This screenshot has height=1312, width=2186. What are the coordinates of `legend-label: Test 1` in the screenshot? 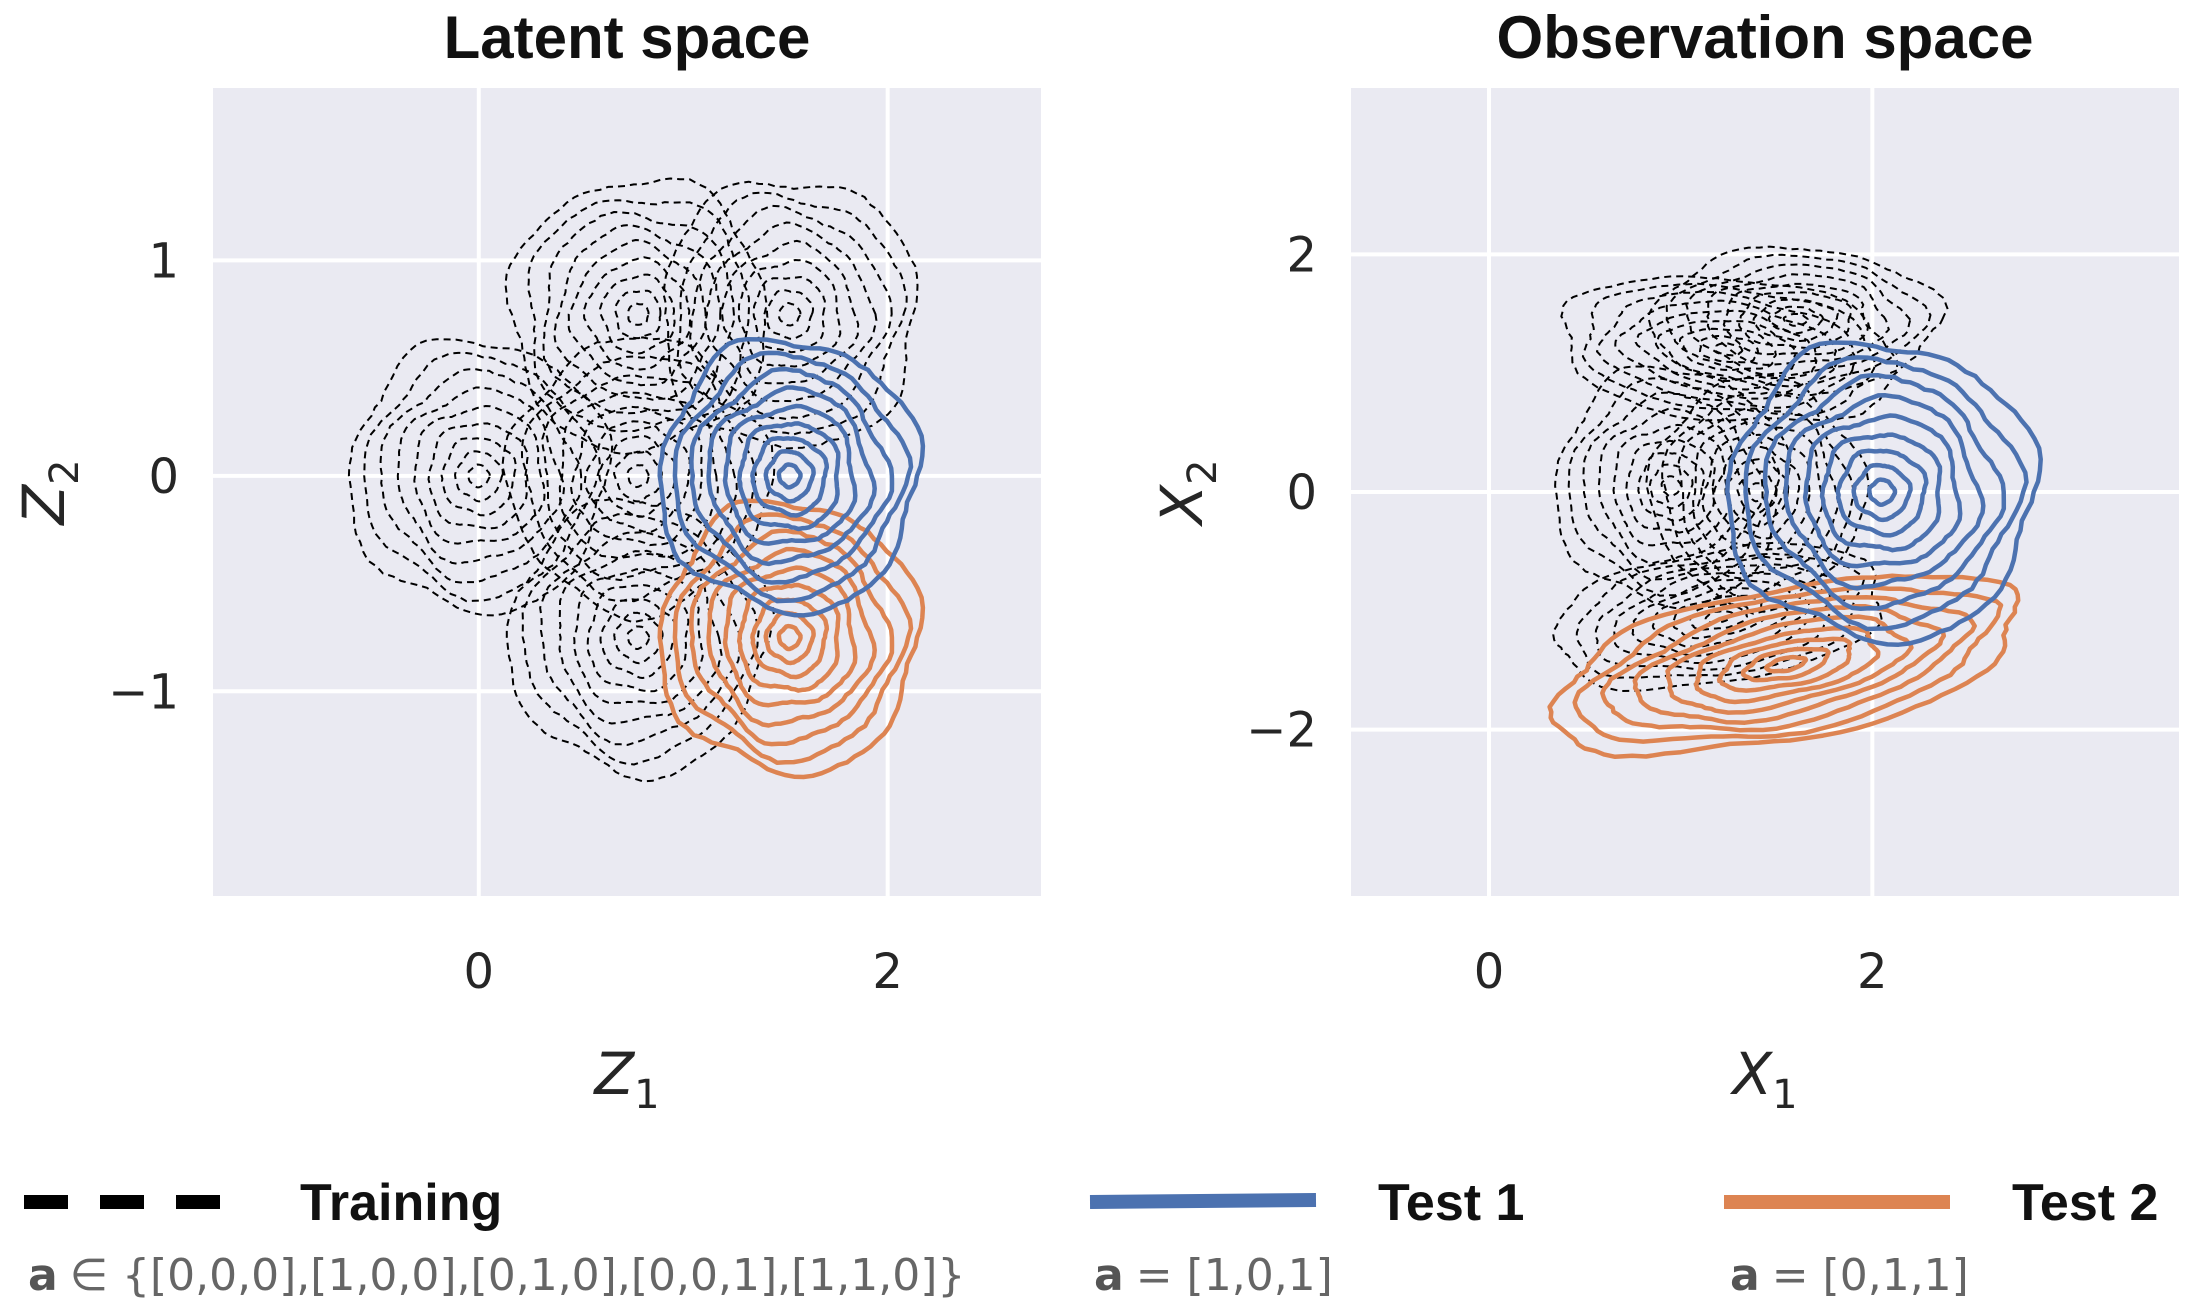 It's located at (1451, 1203).